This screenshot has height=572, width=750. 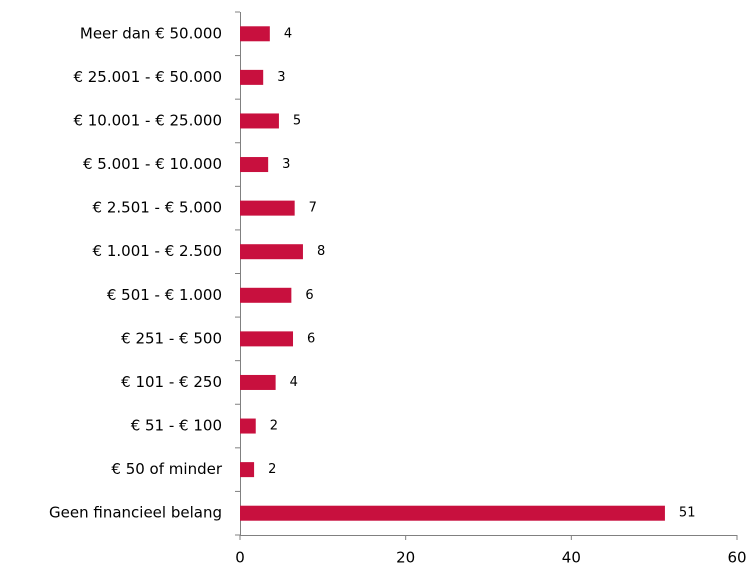 I want to click on x-tick-label: 60, so click(x=736, y=558).